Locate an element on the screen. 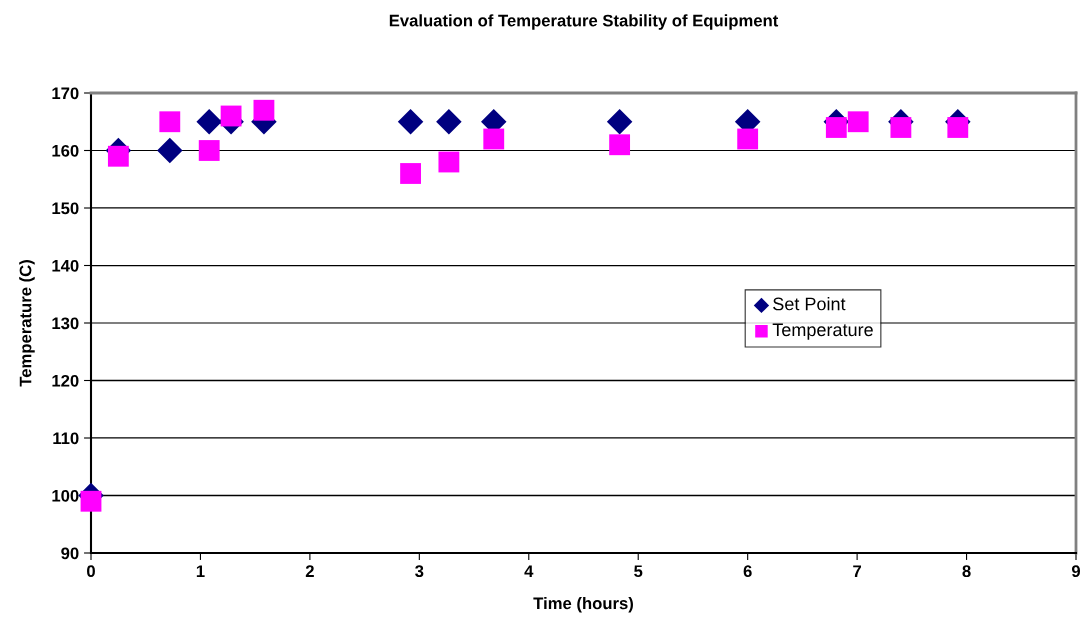 This screenshot has height=631, width=1087. legend-label: Set Point is located at coordinates (809, 304).